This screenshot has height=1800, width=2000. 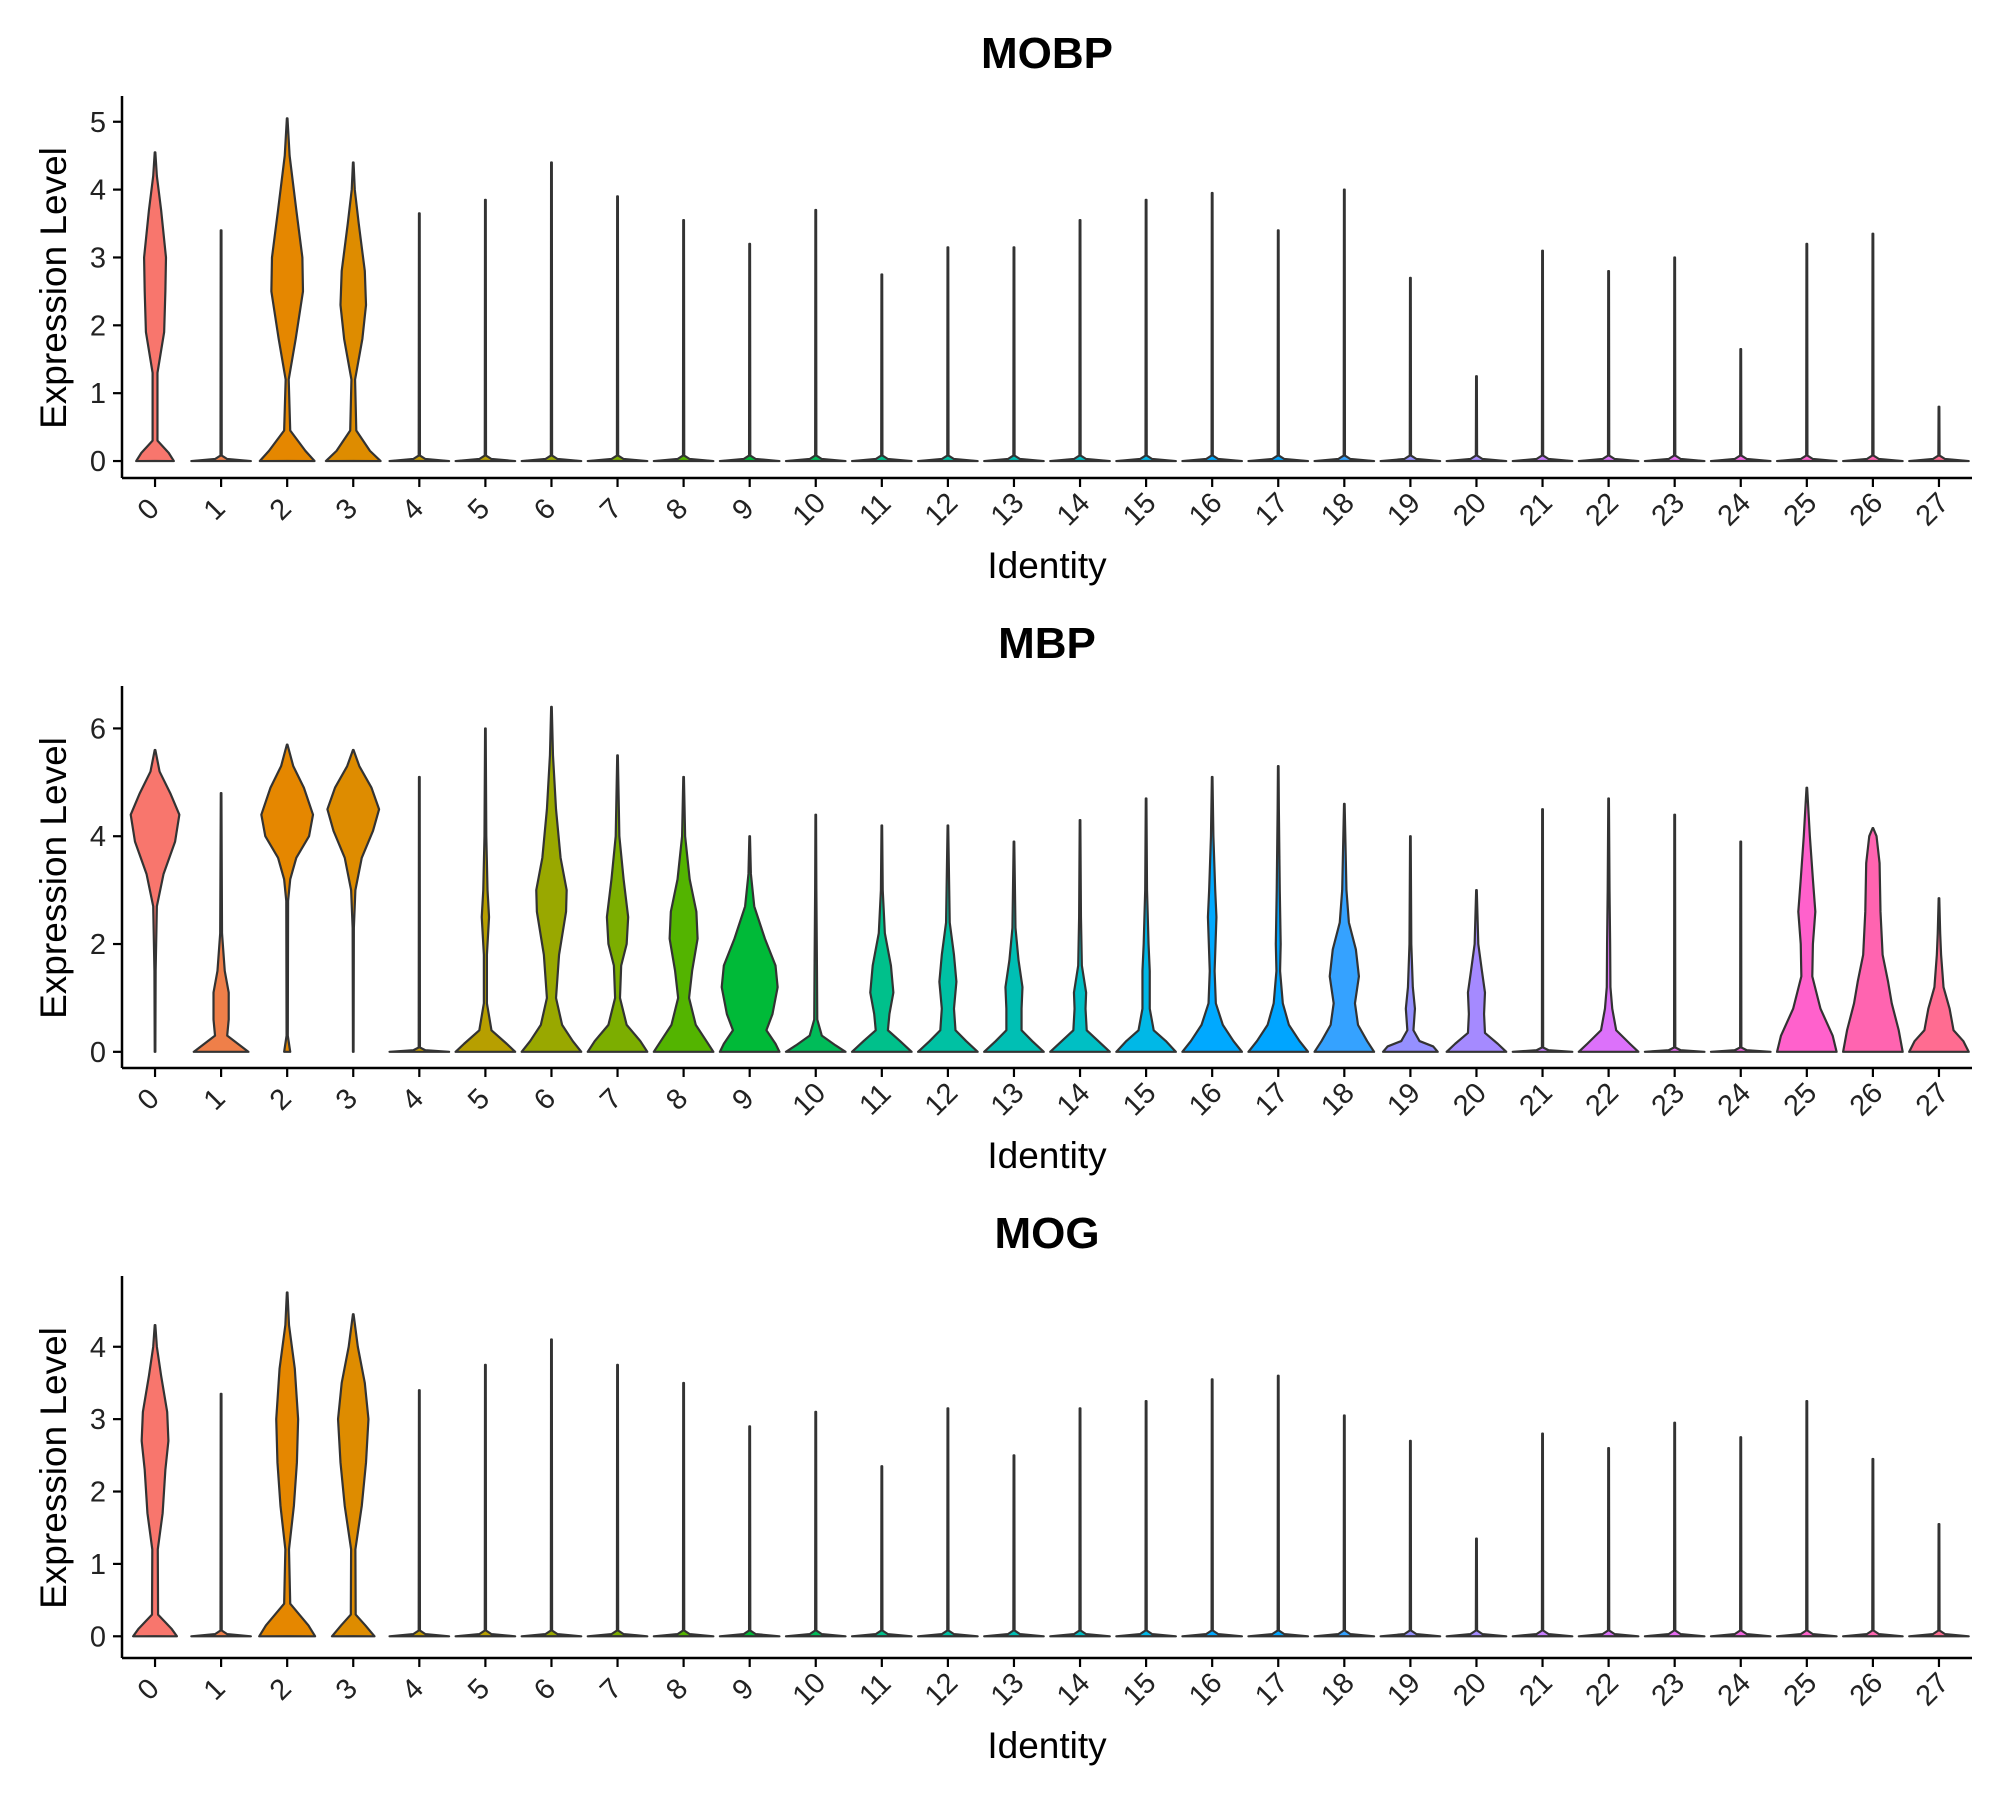 What do you see at coordinates (1271, 509) in the screenshot?
I see `x-tick-label: 17` at bounding box center [1271, 509].